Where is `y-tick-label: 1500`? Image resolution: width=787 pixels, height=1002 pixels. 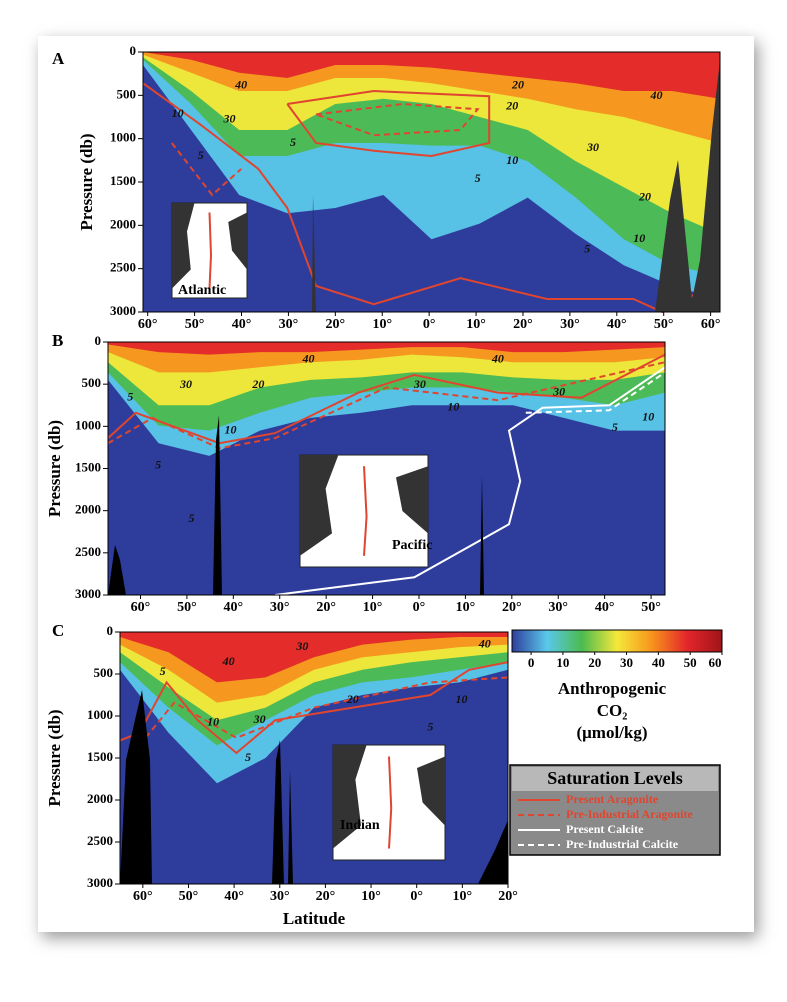 y-tick-label: 1500 is located at coordinates (123, 180).